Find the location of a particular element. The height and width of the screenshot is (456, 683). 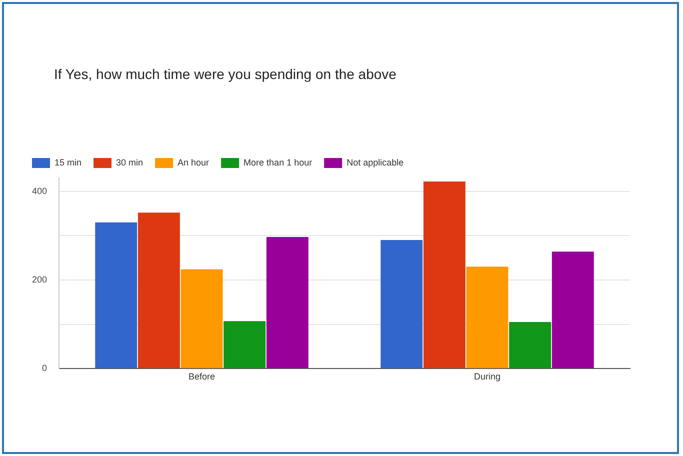

y-tick-label: 200 is located at coordinates (40, 279).